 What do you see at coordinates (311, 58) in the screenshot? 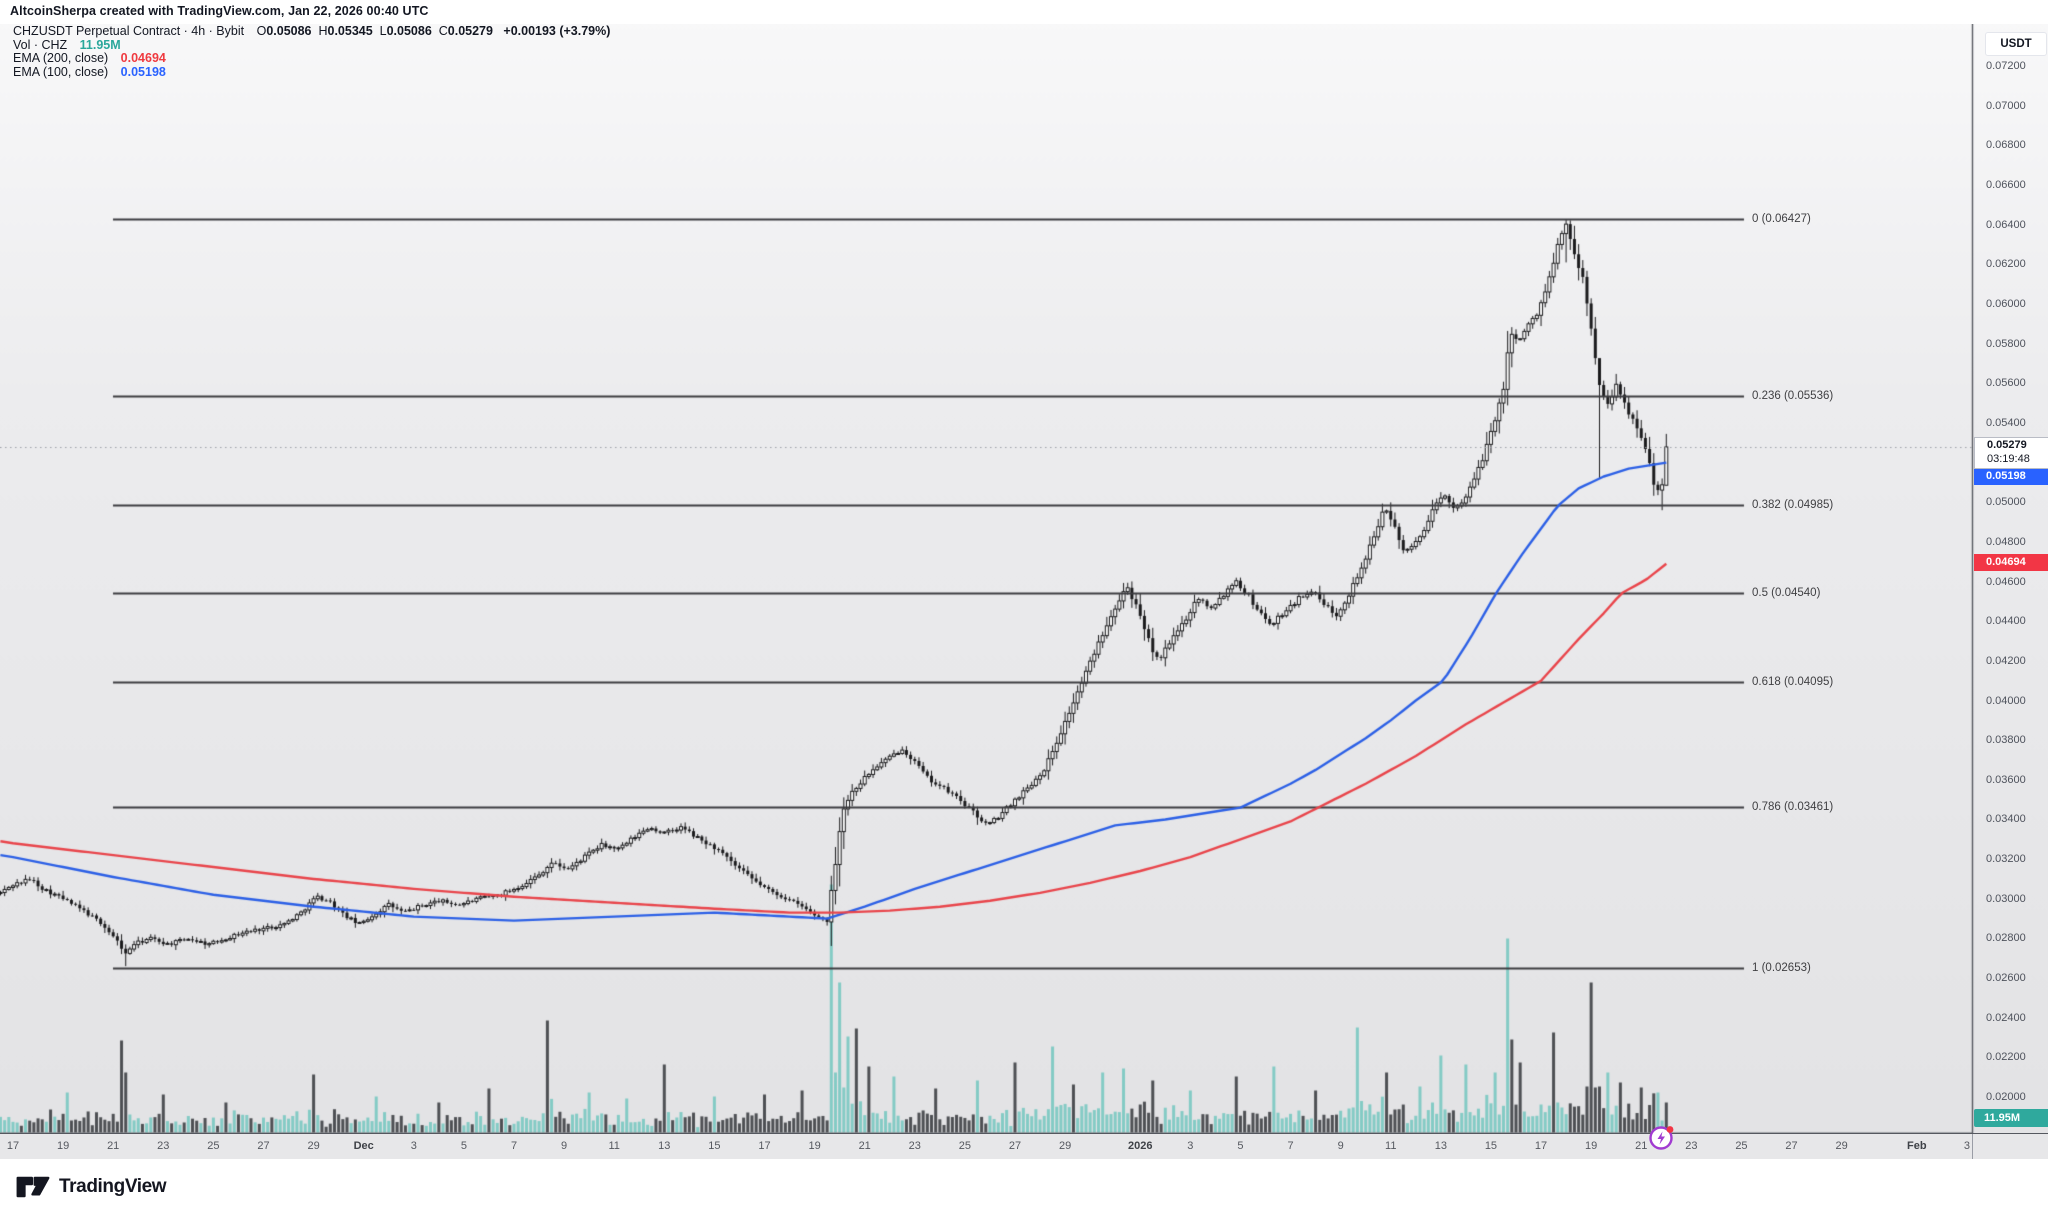
I see `legend-ema200-row: EMA (200, close) 0.04694` at bounding box center [311, 58].